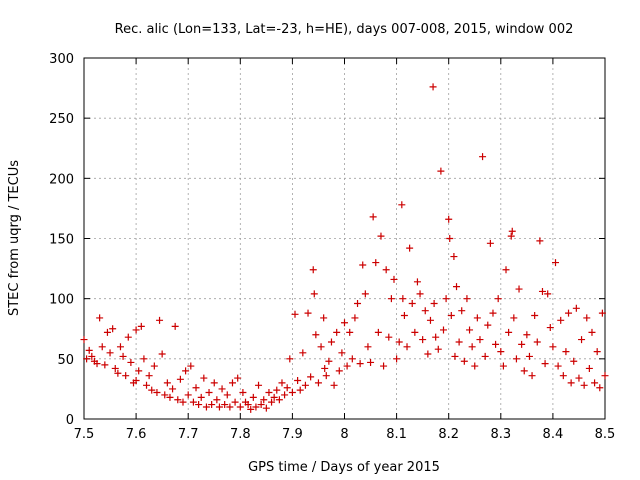 The width and height of the screenshot is (640, 480). Describe the element at coordinates (188, 434) in the screenshot. I see `x-tick-label: 7.7` at that location.